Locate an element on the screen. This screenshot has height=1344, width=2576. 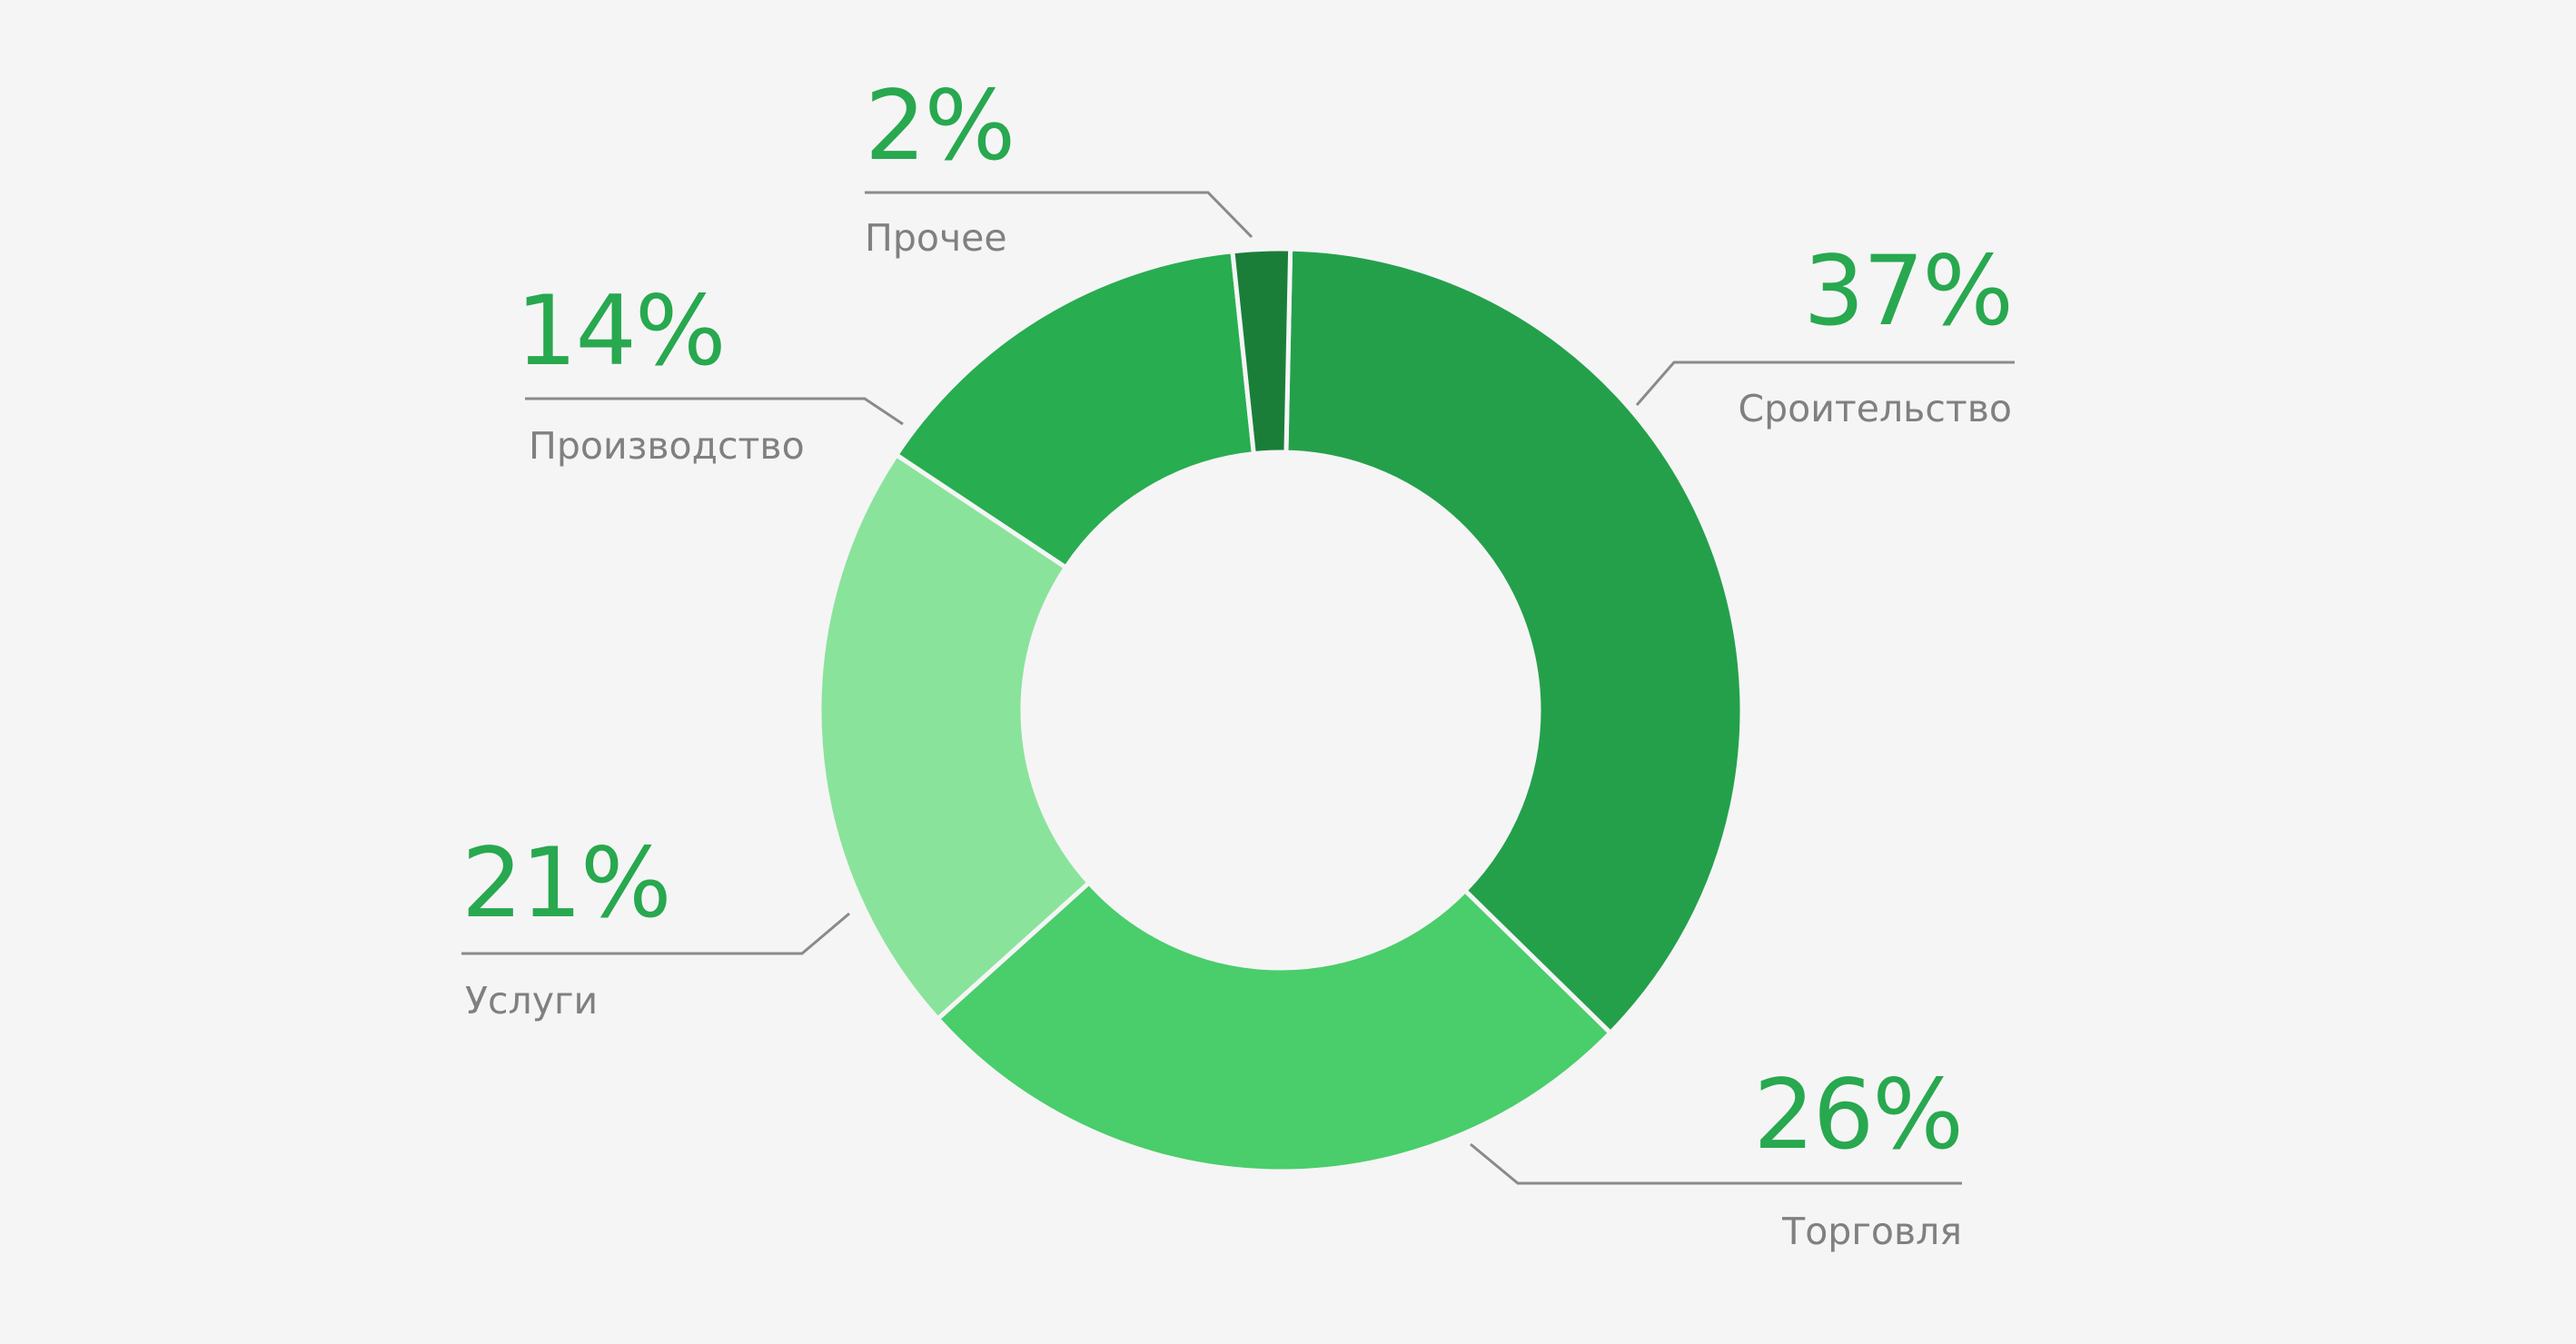
percent-label-3: 14% is located at coordinates (620, 331).